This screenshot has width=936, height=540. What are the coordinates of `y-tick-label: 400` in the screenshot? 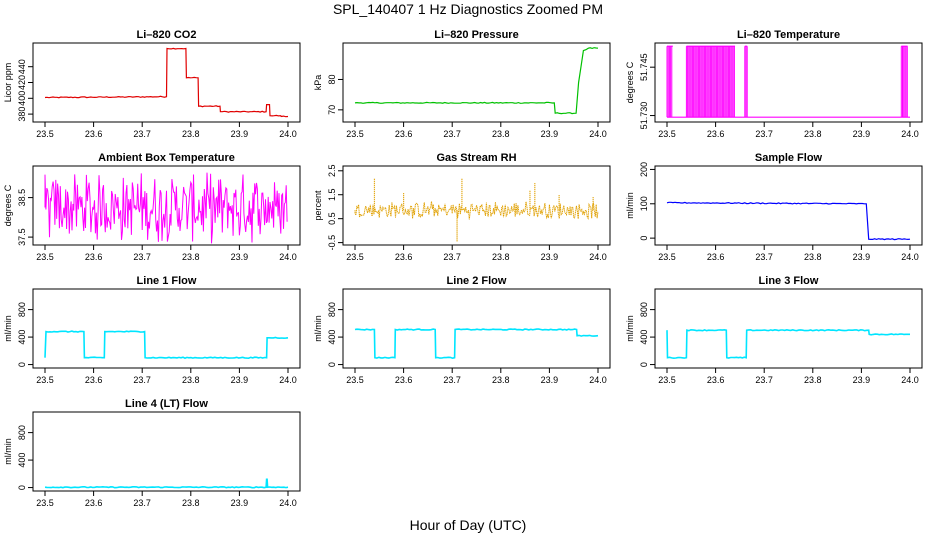 It's located at (22, 460).